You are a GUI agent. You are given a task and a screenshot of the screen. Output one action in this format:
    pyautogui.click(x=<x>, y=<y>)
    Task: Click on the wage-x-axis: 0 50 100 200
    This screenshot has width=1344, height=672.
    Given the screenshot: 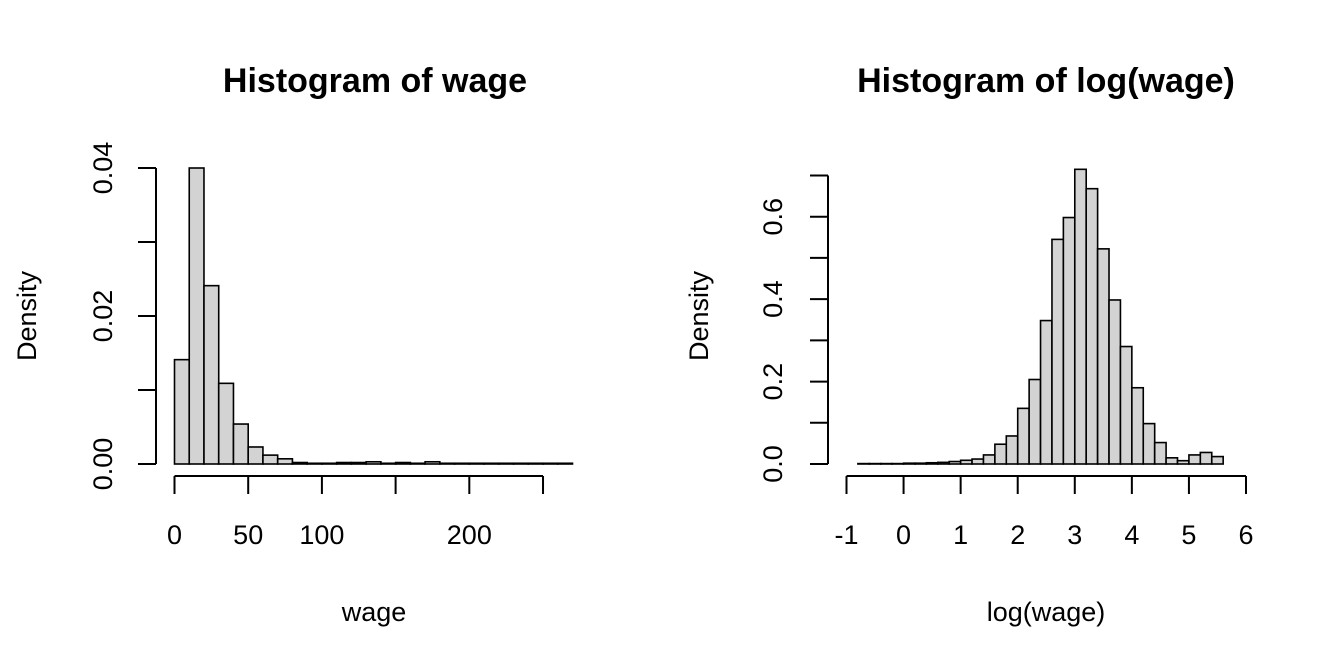 What is the action you would take?
    pyautogui.click(x=356, y=512)
    